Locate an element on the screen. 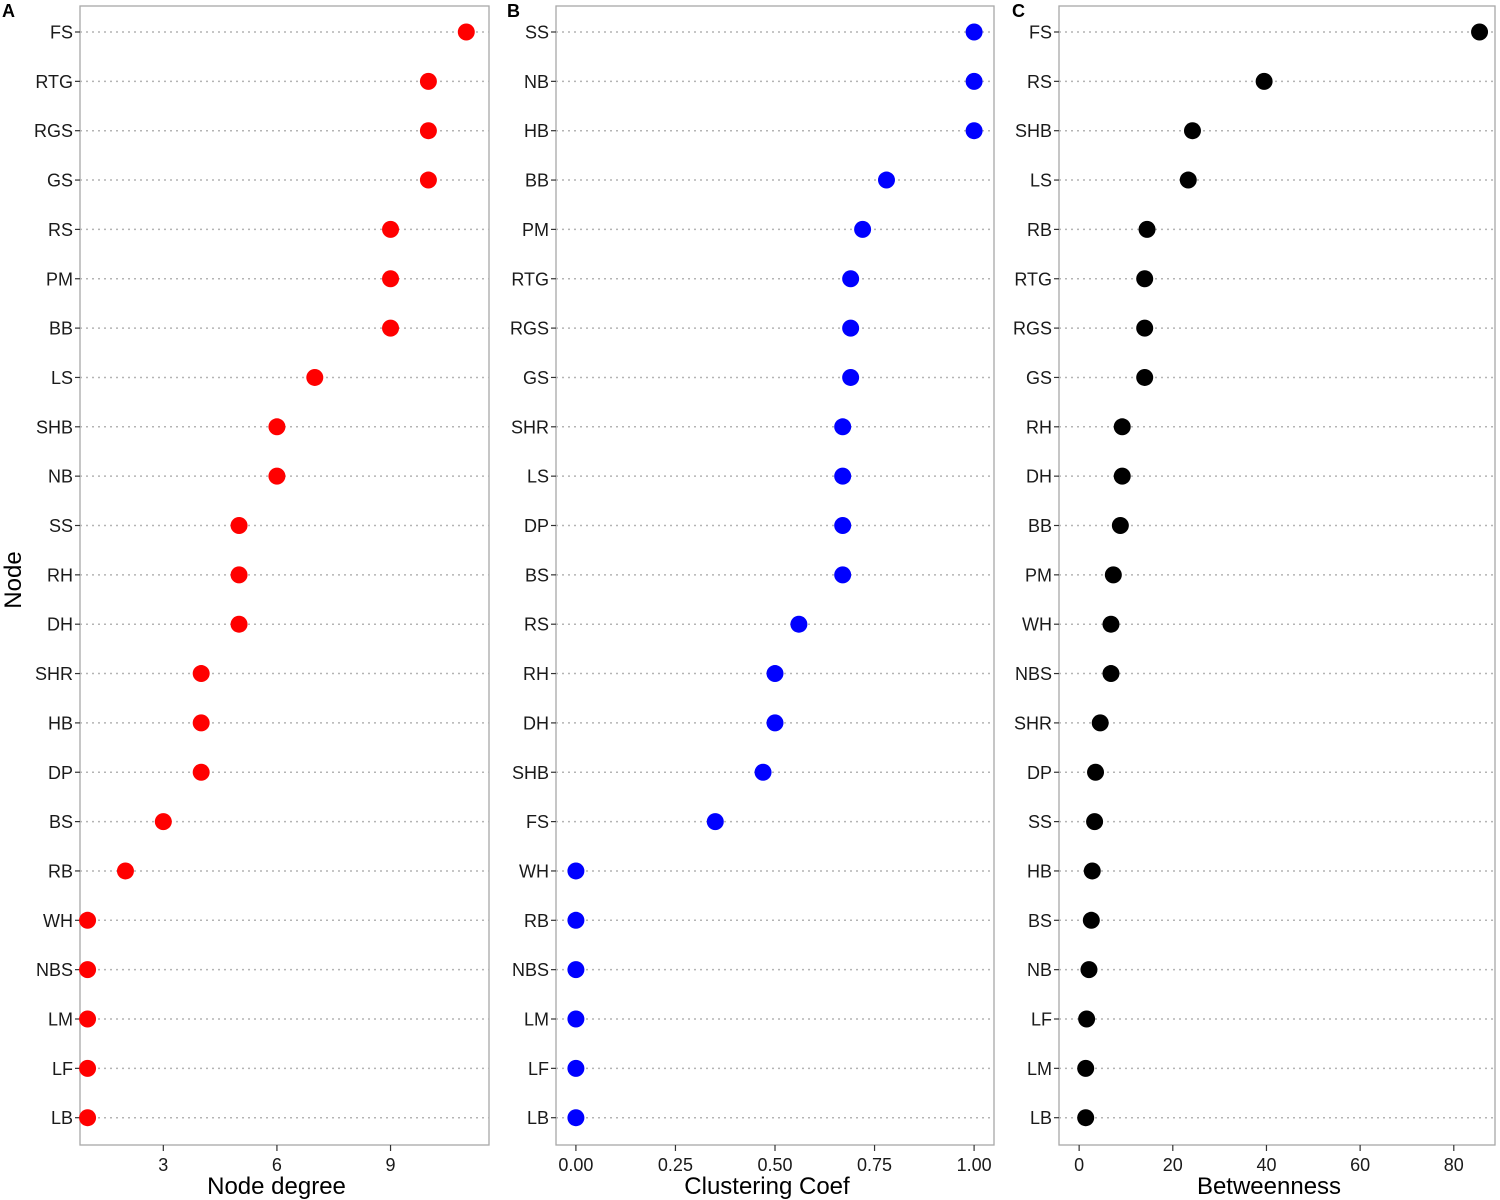  x-tick-label: 1.00 is located at coordinates (974, 1165).